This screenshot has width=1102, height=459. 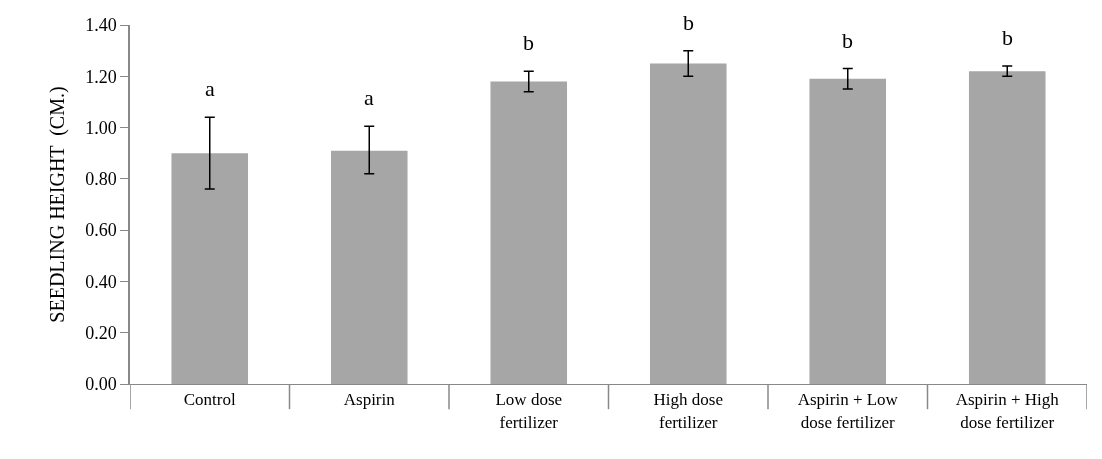 What do you see at coordinates (848, 411) in the screenshot?
I see `x-tick-label: Aspirin + Low dose fertilizer` at bounding box center [848, 411].